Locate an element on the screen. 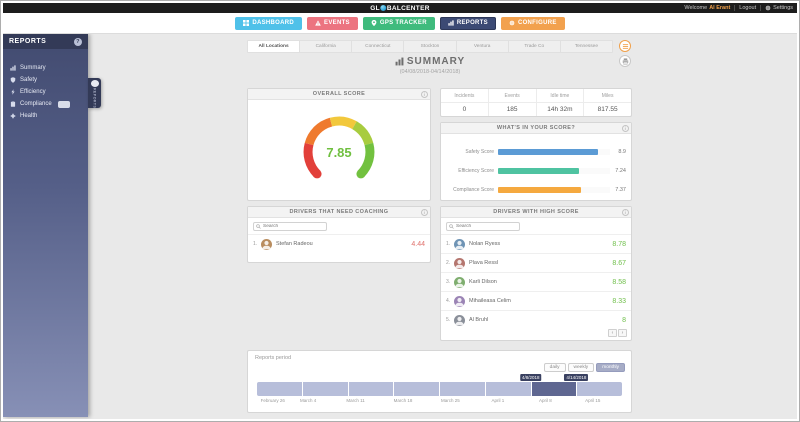 The width and height of the screenshot is (800, 422). period-slider is located at coordinates (439, 389).